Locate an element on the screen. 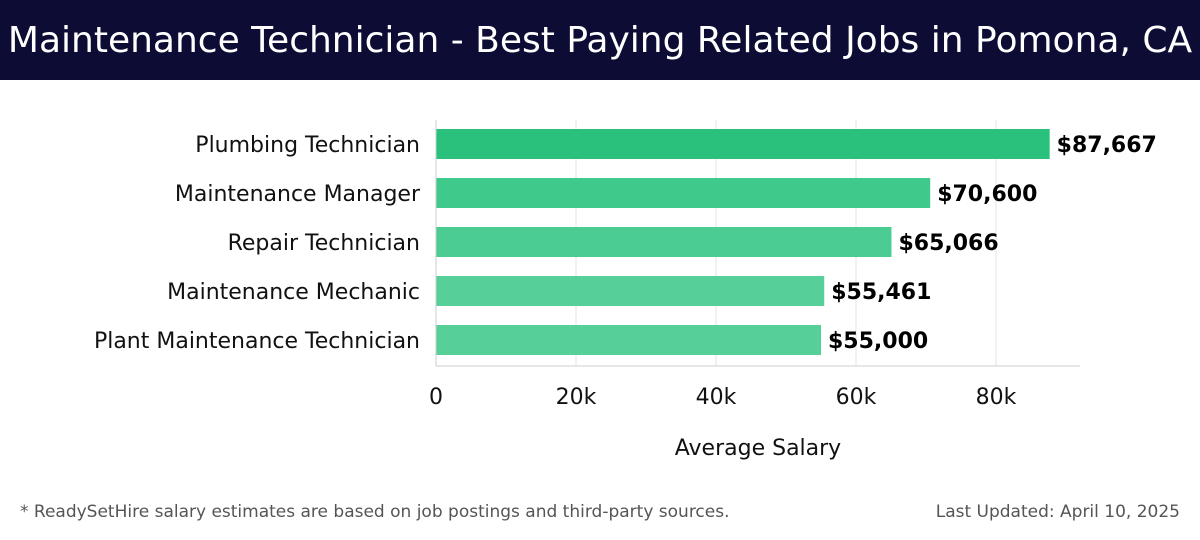 Image resolution: width=1200 pixels, height=540 pixels. x-tick-label: 60k is located at coordinates (856, 397).